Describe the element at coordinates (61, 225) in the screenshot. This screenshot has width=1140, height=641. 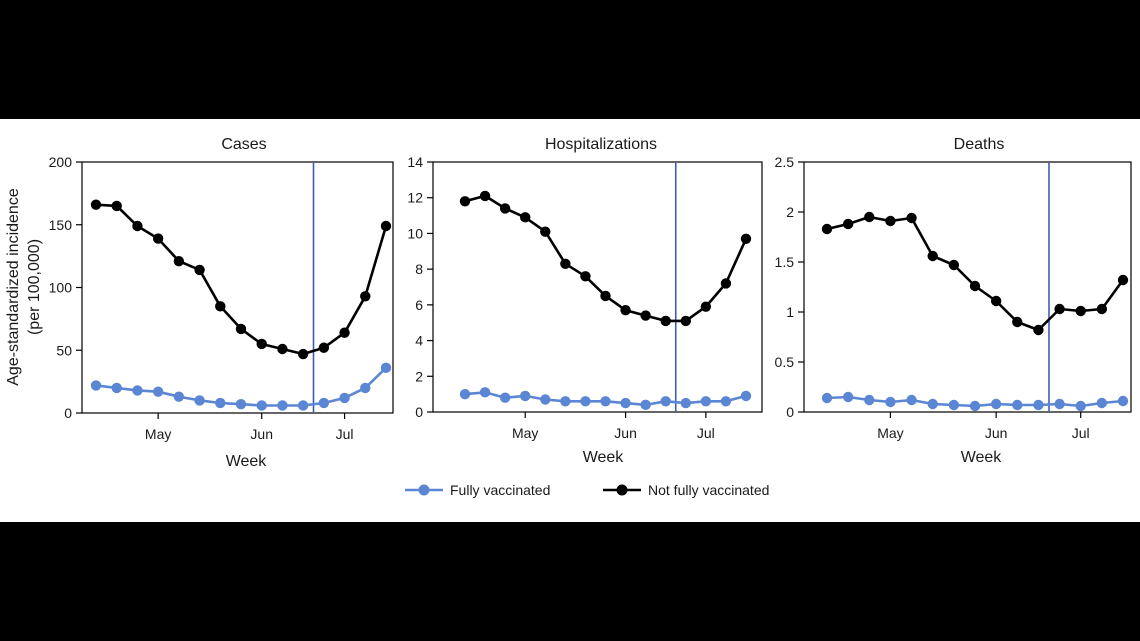
I see `cases-y-tick-label: 150` at that location.